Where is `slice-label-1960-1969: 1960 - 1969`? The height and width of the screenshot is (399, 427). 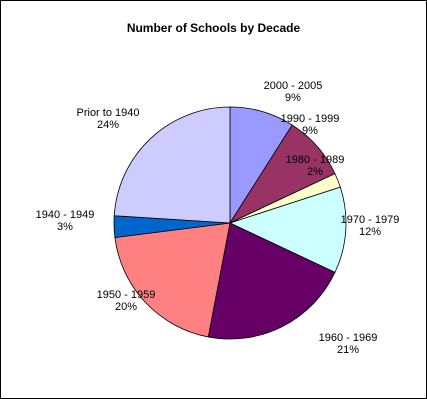
slice-label-1960-1969: 1960 - 1969 is located at coordinates (348, 338).